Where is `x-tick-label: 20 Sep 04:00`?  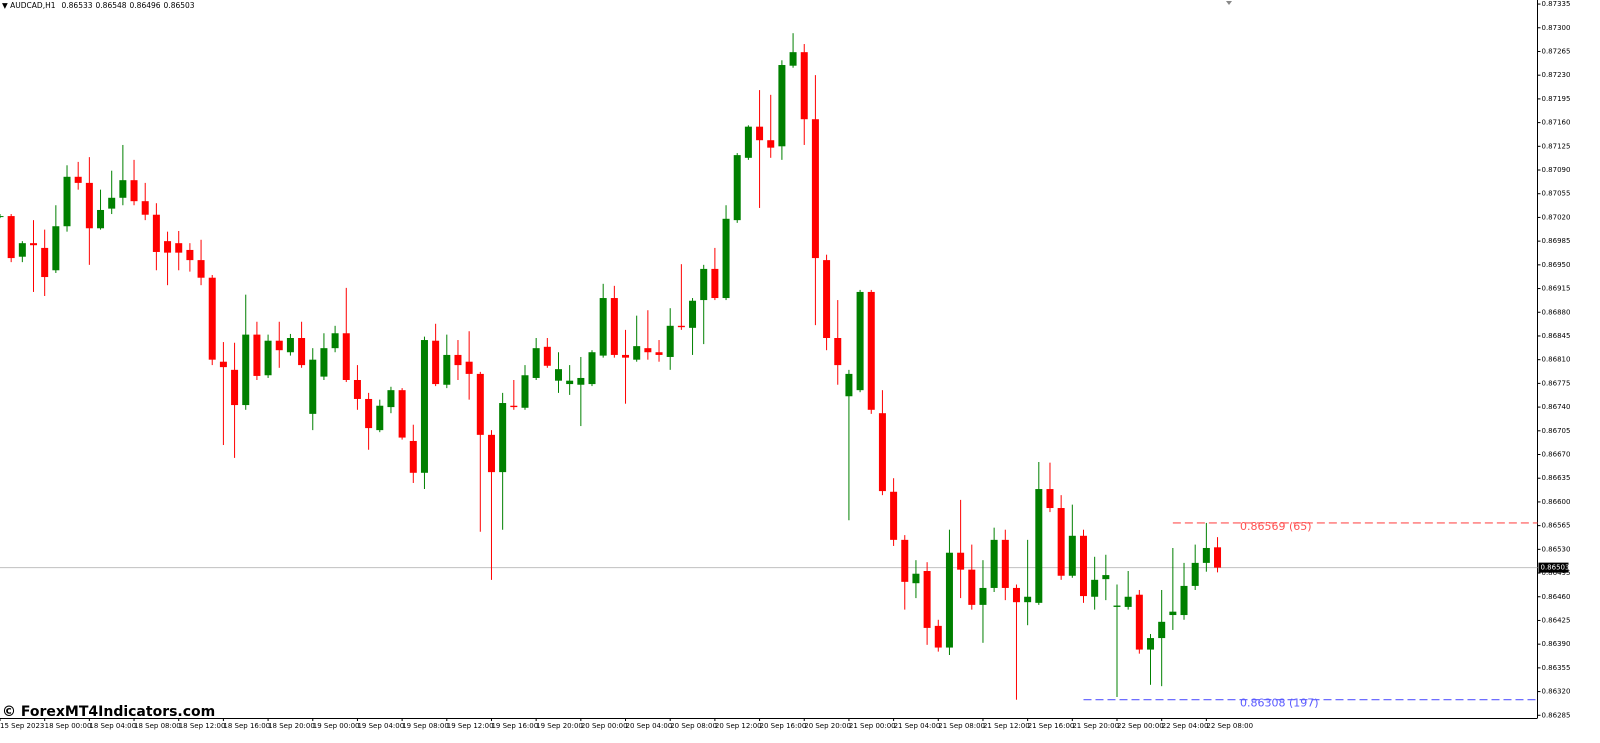 x-tick-label: 20 Sep 04:00 is located at coordinates (649, 726).